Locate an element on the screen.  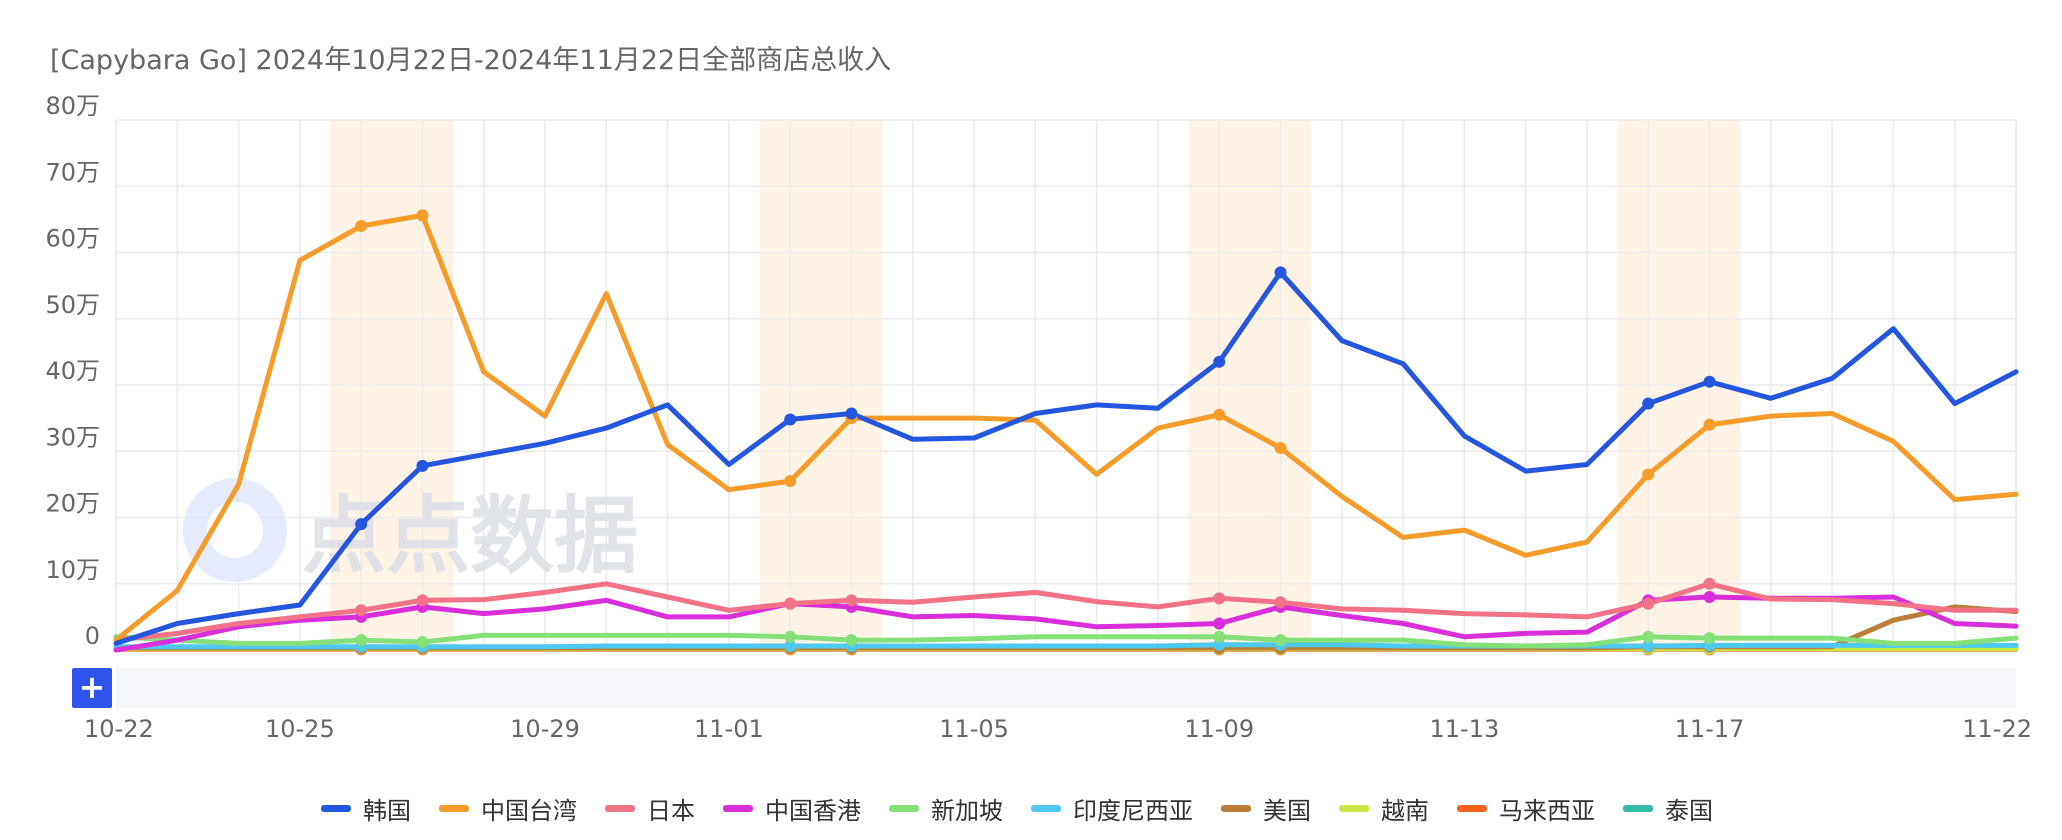
legend-label: 越南 is located at coordinates (1405, 810).